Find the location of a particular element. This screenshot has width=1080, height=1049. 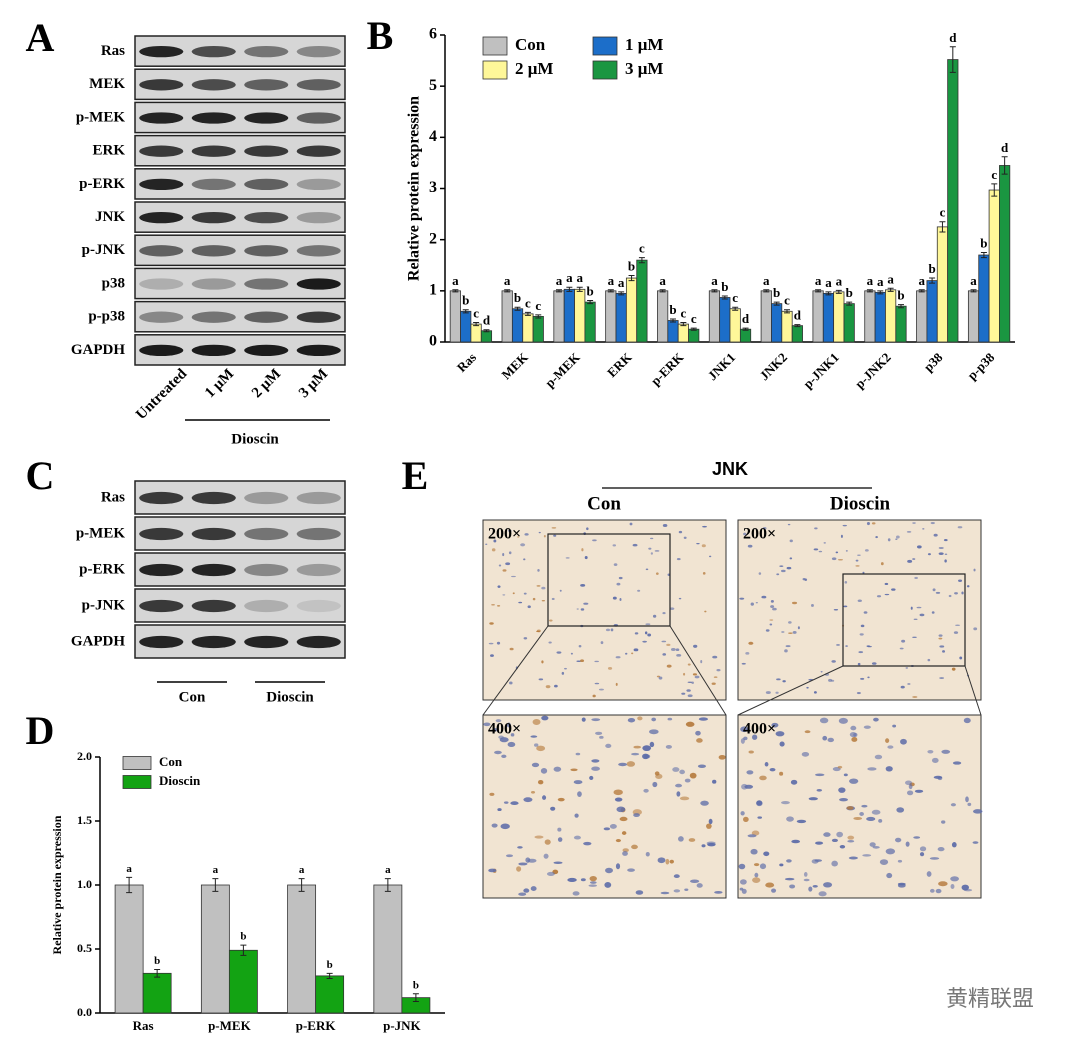

significance-letter: b is located at coordinates (849, 292).